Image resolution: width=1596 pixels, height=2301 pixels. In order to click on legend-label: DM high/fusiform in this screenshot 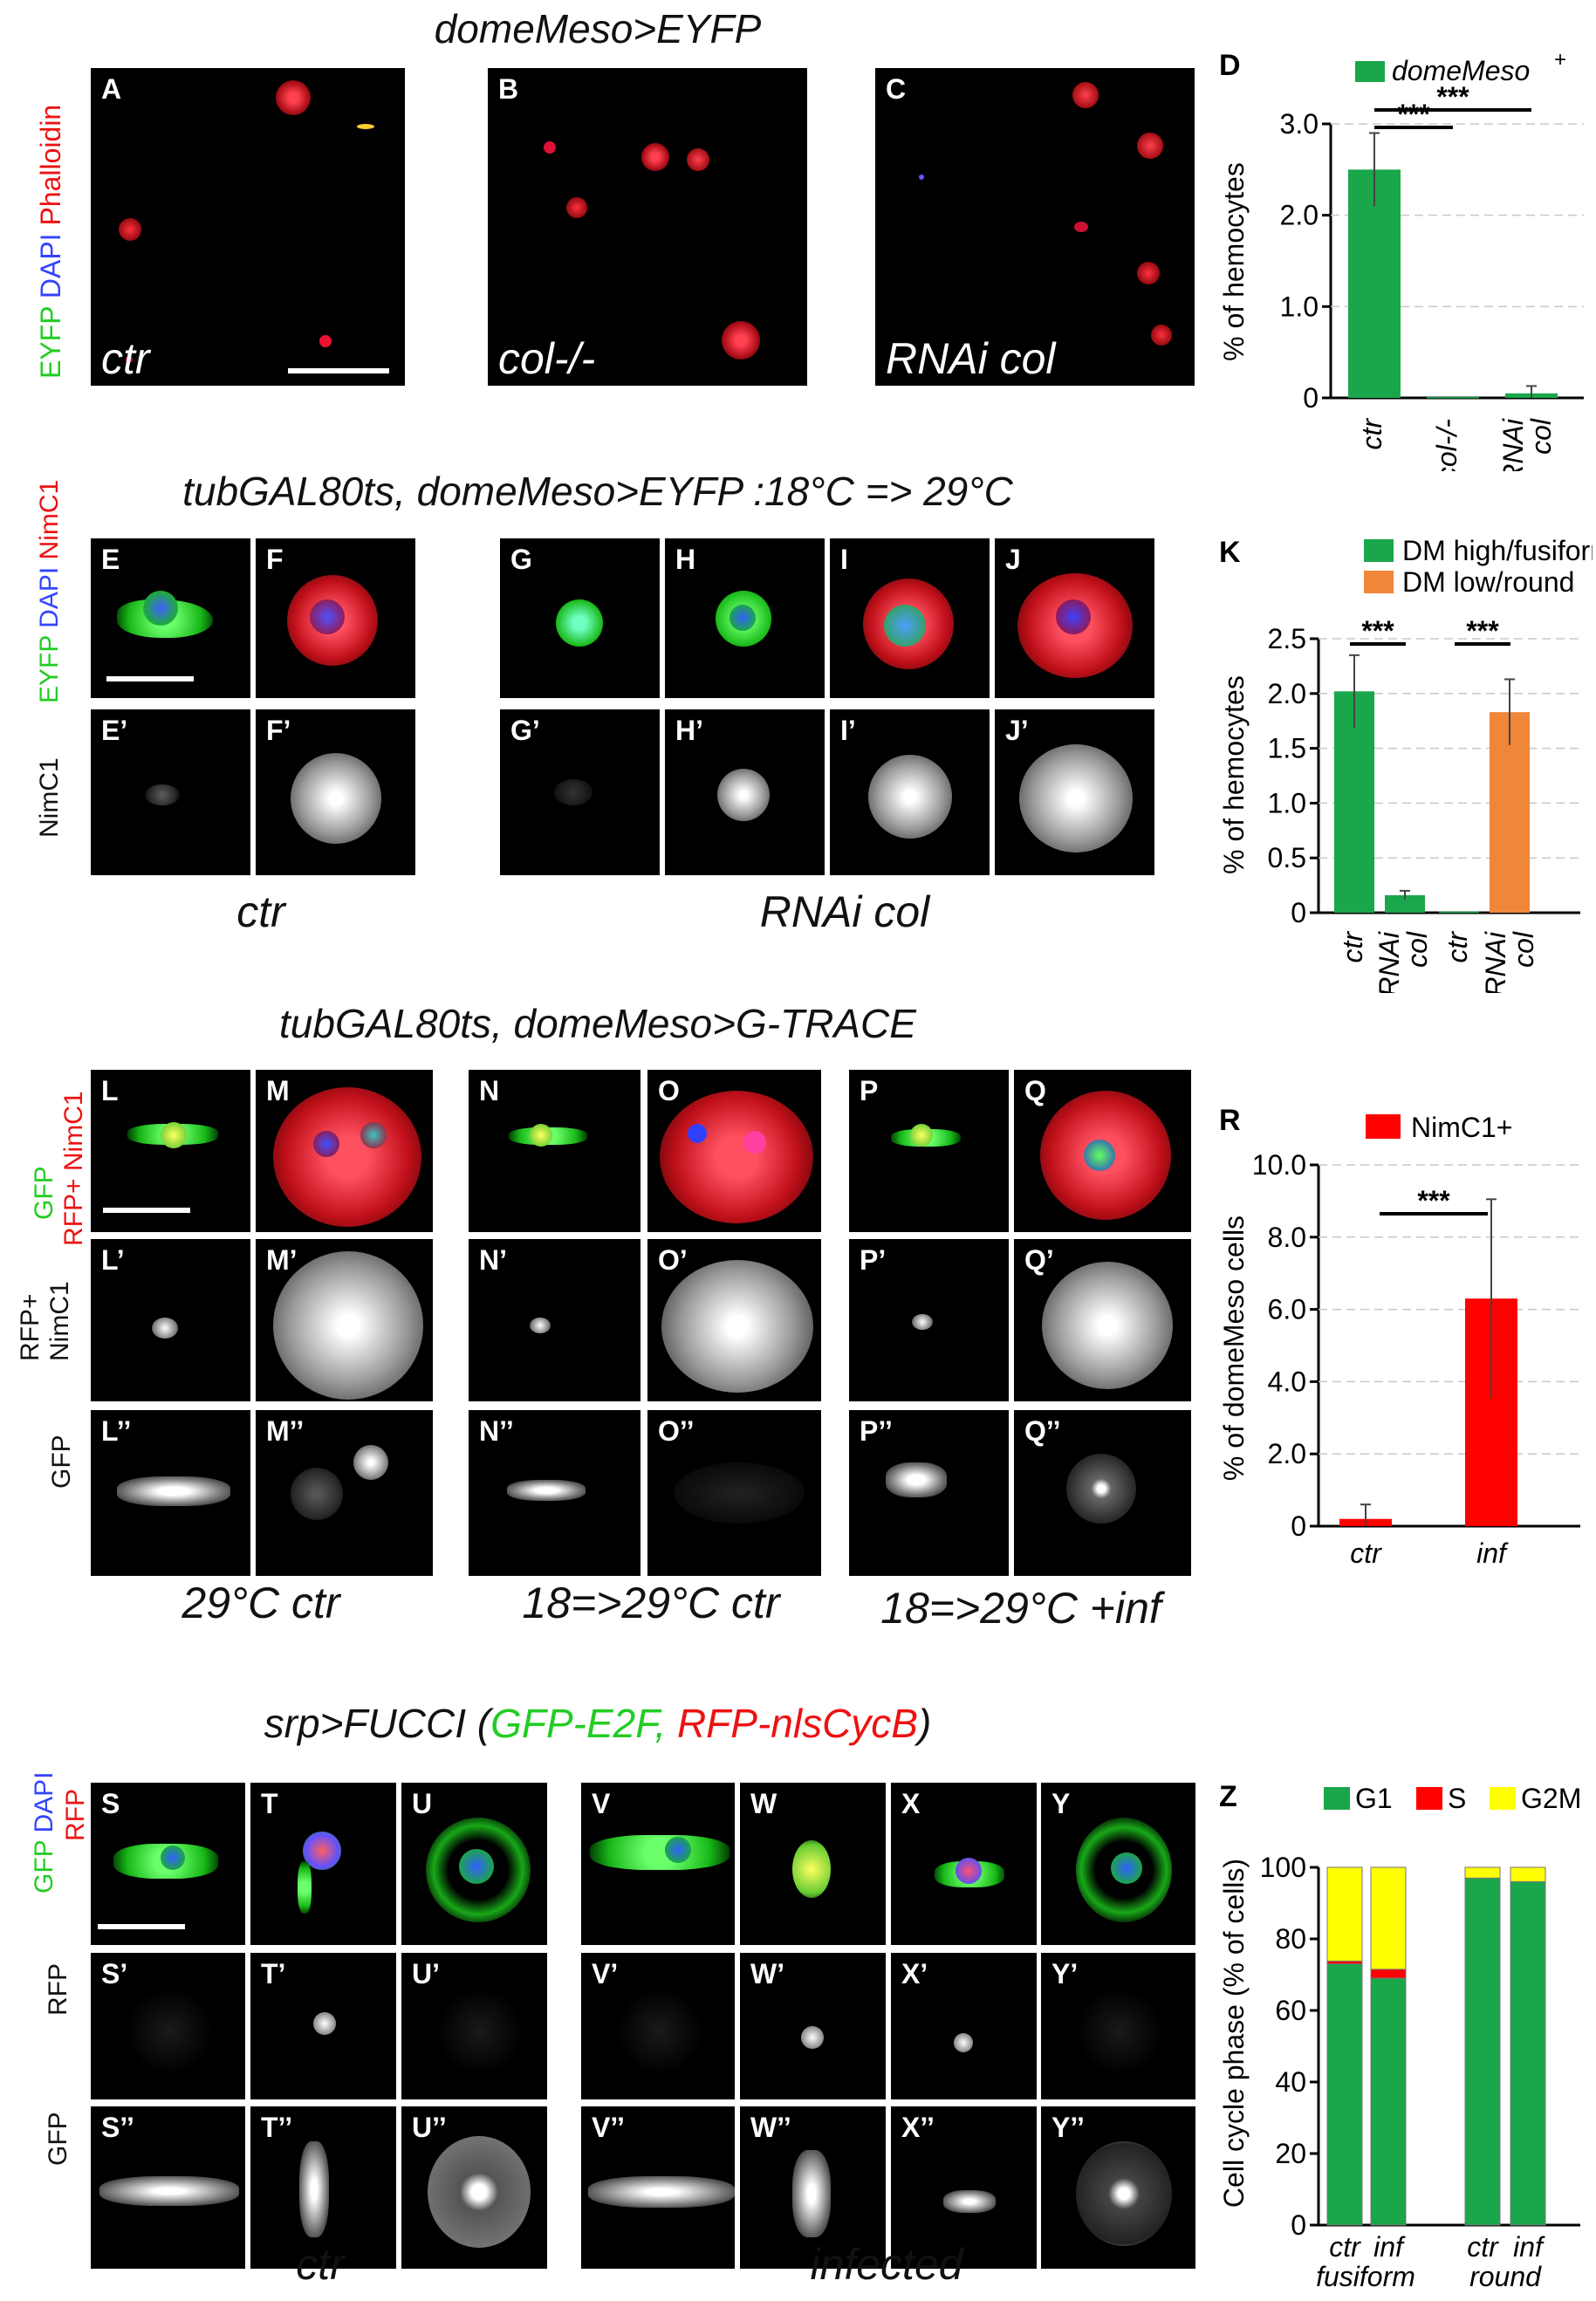, I will do `click(1498, 550)`.